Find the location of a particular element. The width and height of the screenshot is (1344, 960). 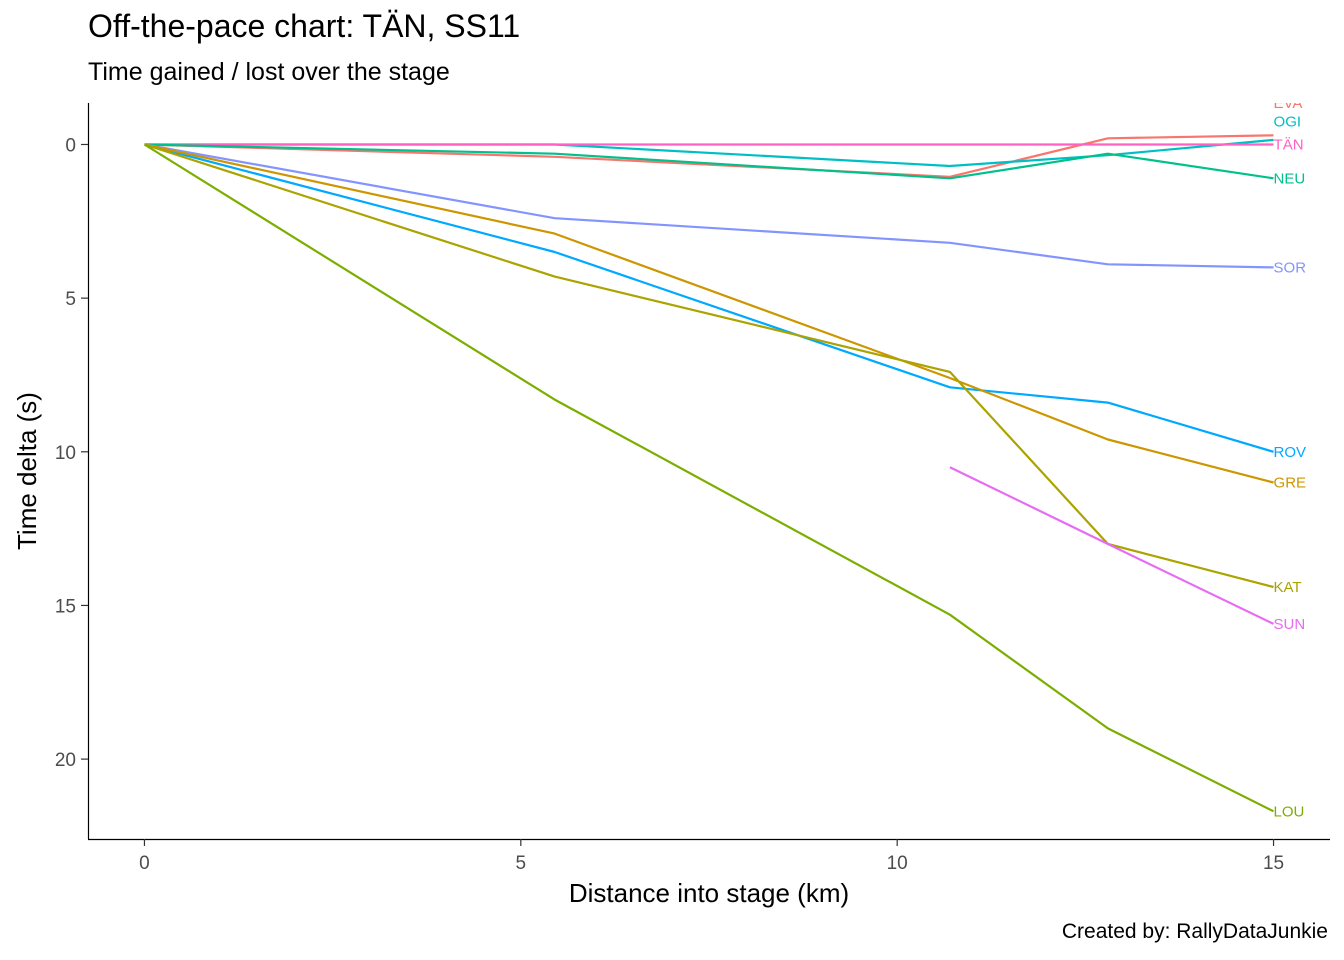

x-tick-label: 15 is located at coordinates (1273, 863).